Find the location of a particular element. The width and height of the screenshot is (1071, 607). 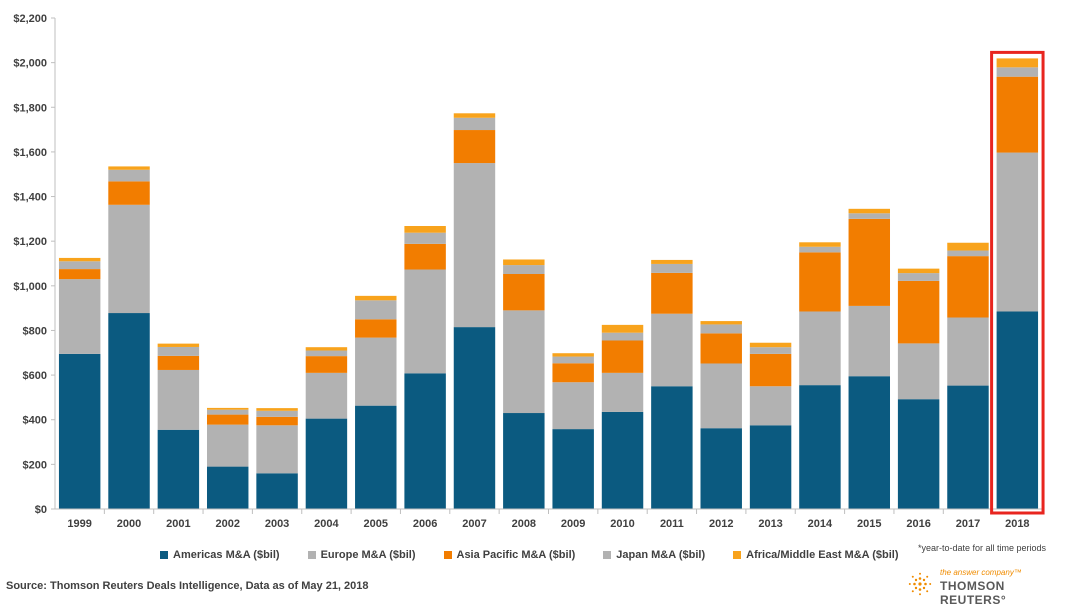

bar-segment-2001-s0 is located at coordinates (178, 469).